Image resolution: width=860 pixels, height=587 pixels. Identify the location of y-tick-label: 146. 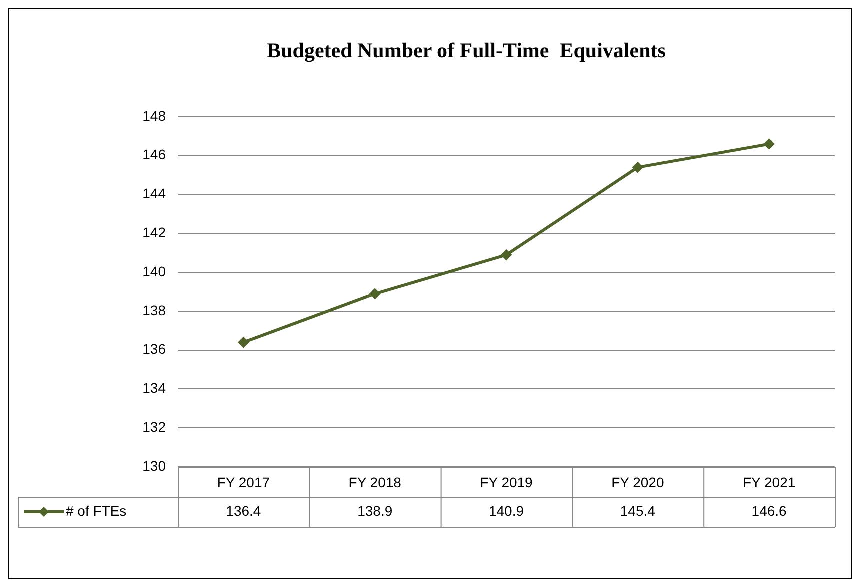
(154, 154).